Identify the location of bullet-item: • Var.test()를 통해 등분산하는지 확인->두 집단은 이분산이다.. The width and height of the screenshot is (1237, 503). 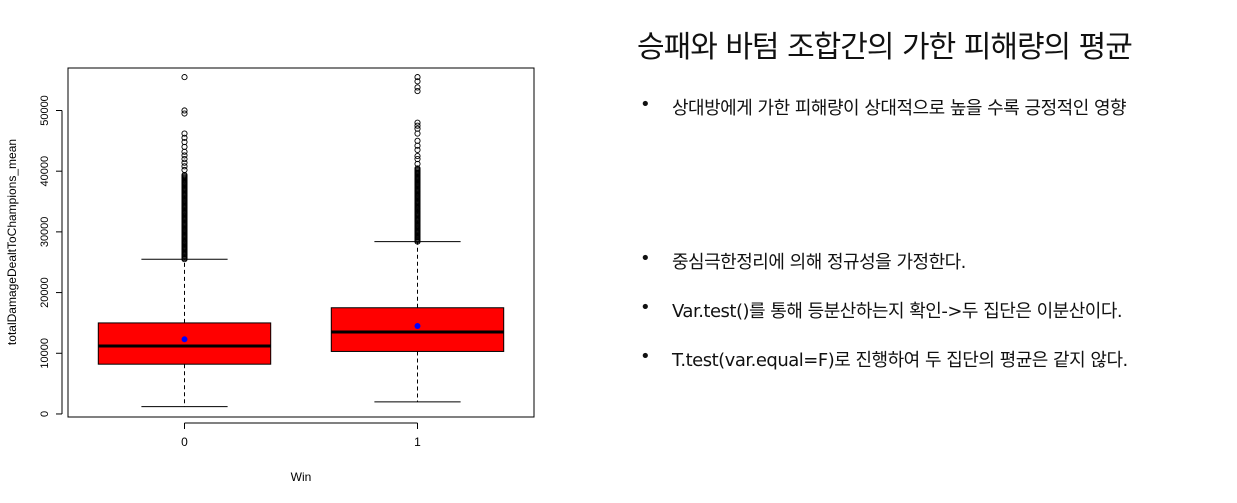
(881, 310).